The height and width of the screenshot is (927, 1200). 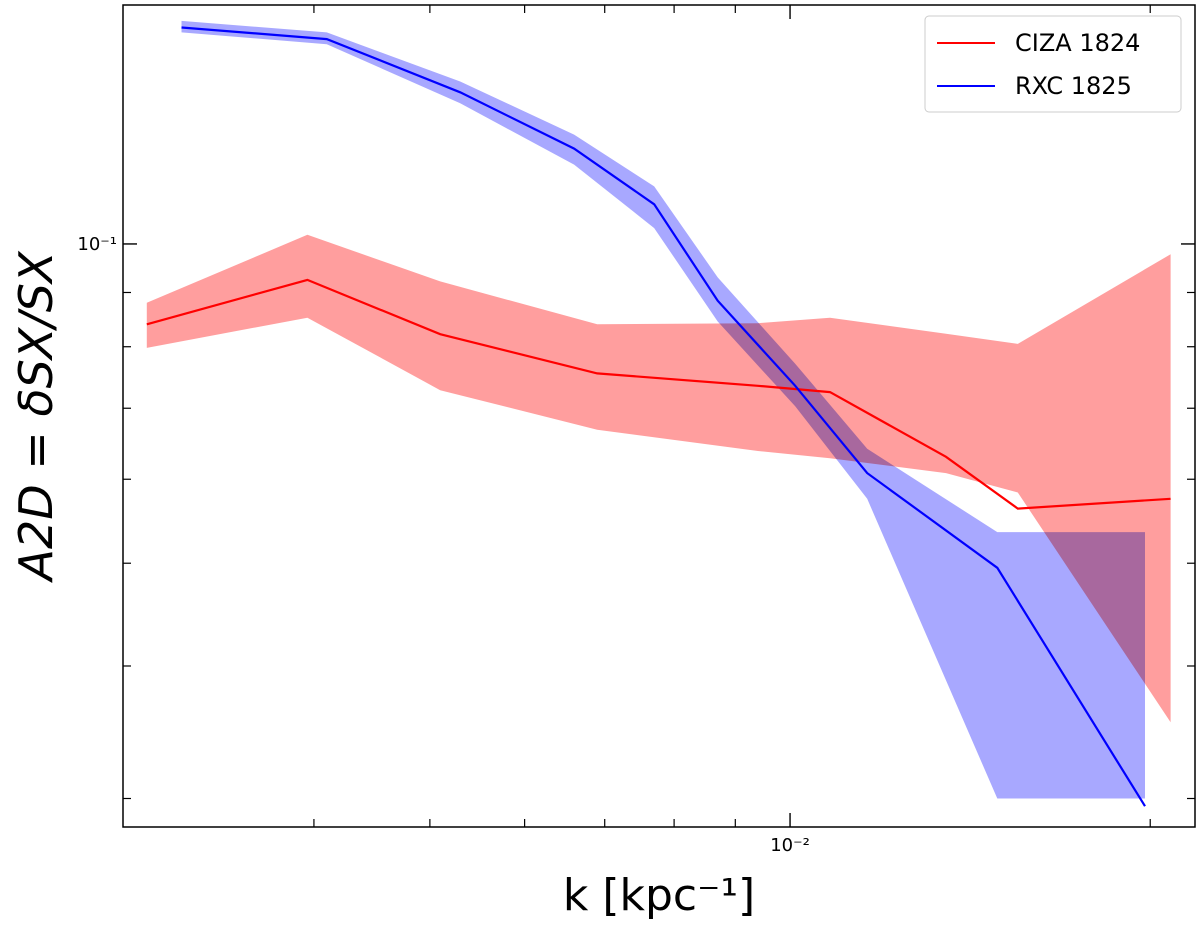 I want to click on y-tick-label: 10⁻¹, so click(x=97, y=244).